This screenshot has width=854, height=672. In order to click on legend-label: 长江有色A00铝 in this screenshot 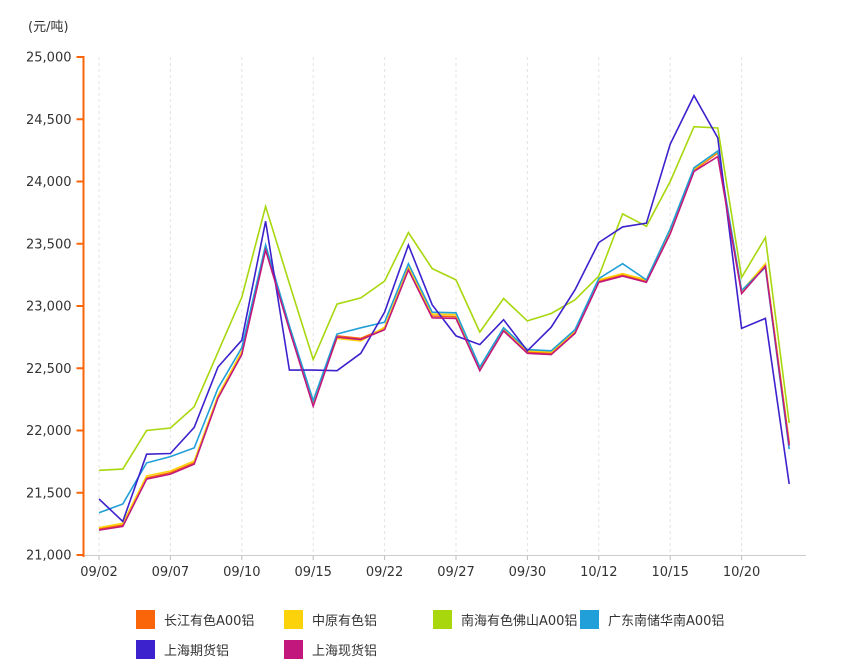, I will do `click(209, 621)`.